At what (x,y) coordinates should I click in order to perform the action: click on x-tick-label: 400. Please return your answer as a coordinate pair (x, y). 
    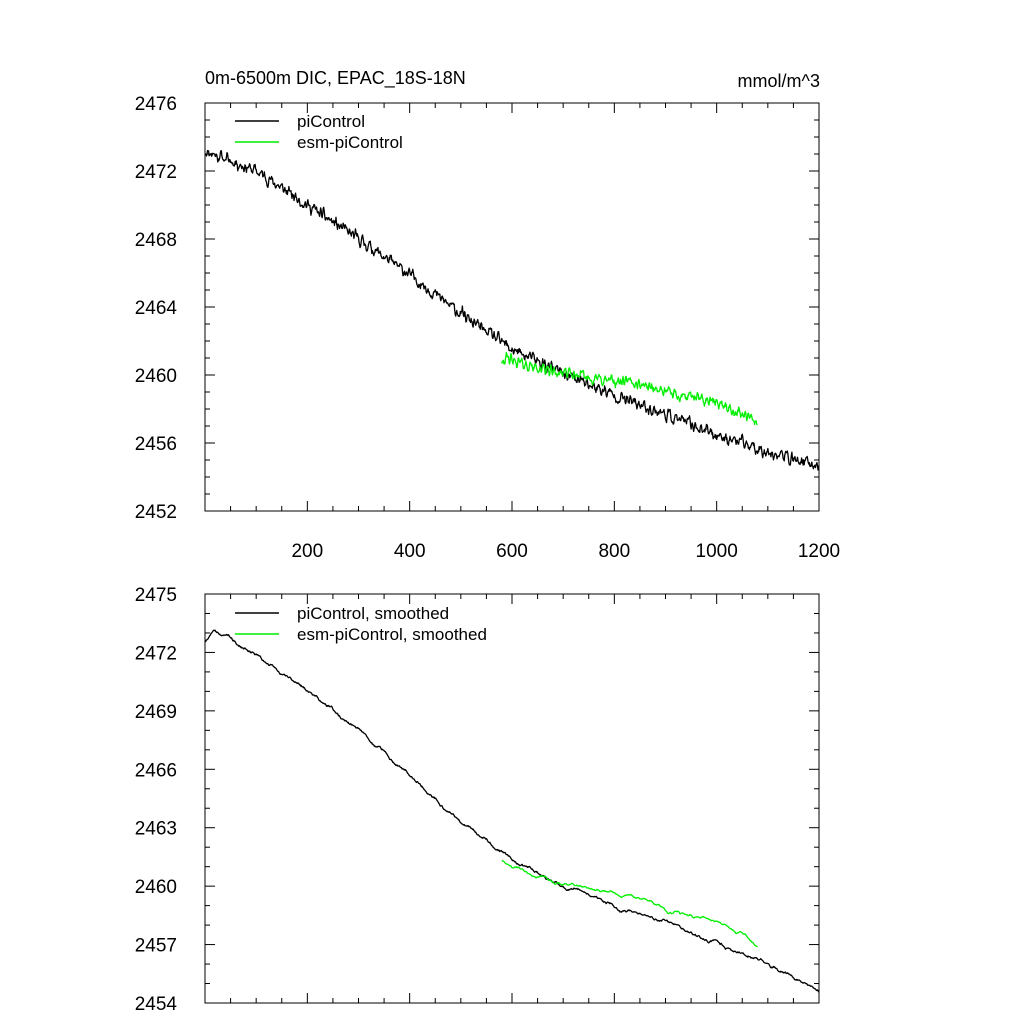
    Looking at the image, I should click on (410, 551).